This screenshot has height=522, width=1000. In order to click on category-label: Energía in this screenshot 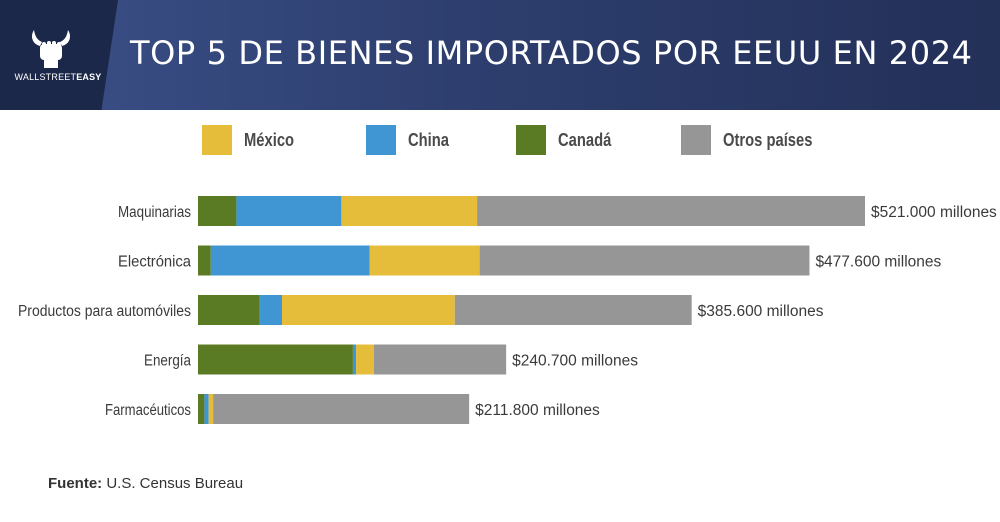, I will do `click(167, 361)`.